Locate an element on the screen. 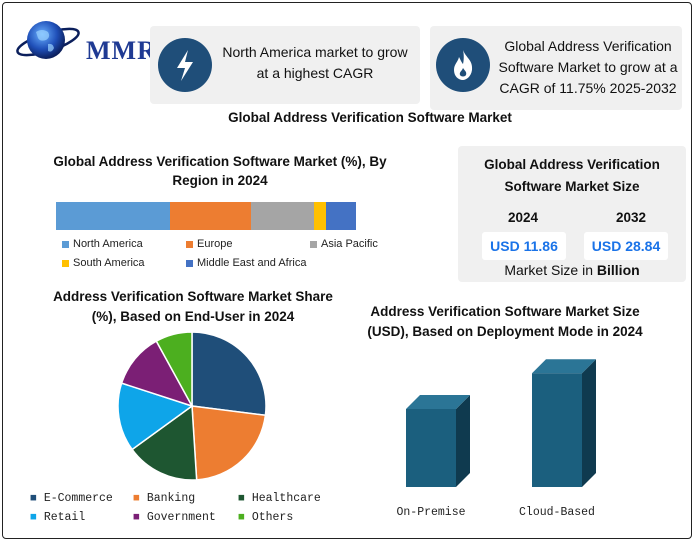  pie-slice-others is located at coordinates (174, 369).